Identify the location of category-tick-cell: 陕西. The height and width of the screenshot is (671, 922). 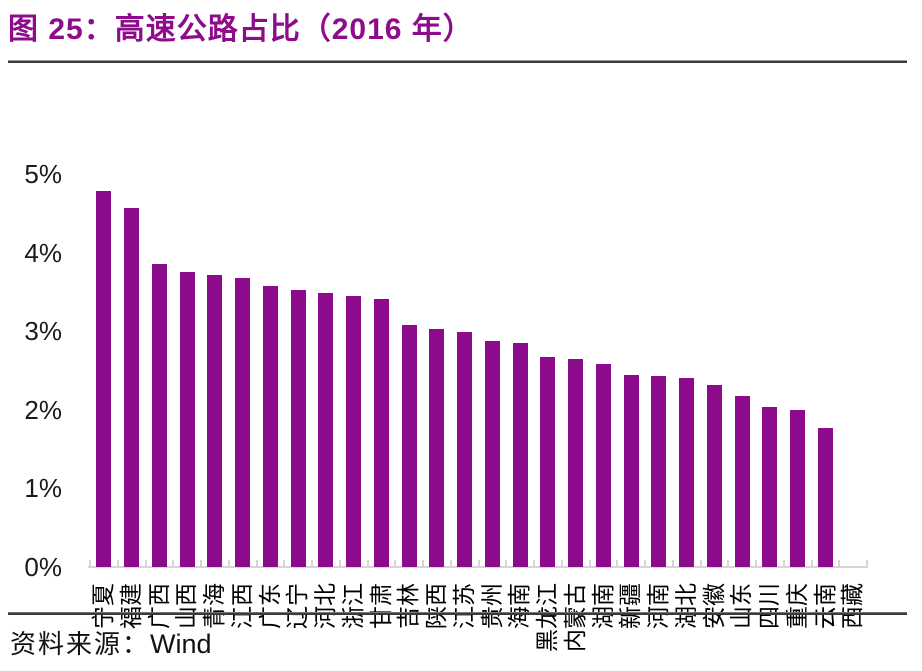
(437, 623).